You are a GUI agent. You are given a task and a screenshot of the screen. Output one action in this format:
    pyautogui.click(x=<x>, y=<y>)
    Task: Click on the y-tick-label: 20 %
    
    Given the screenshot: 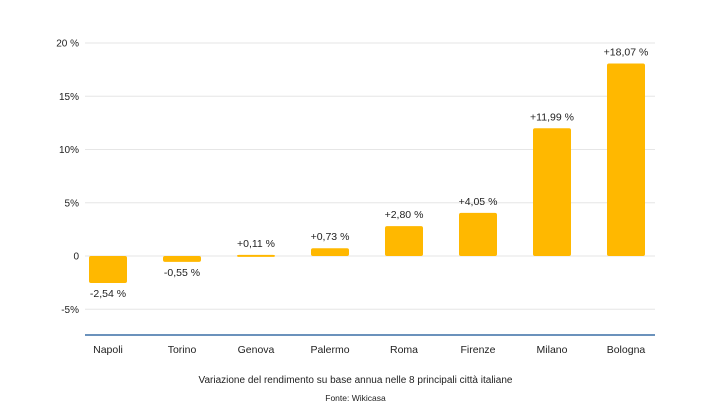 What is the action you would take?
    pyautogui.click(x=67, y=44)
    